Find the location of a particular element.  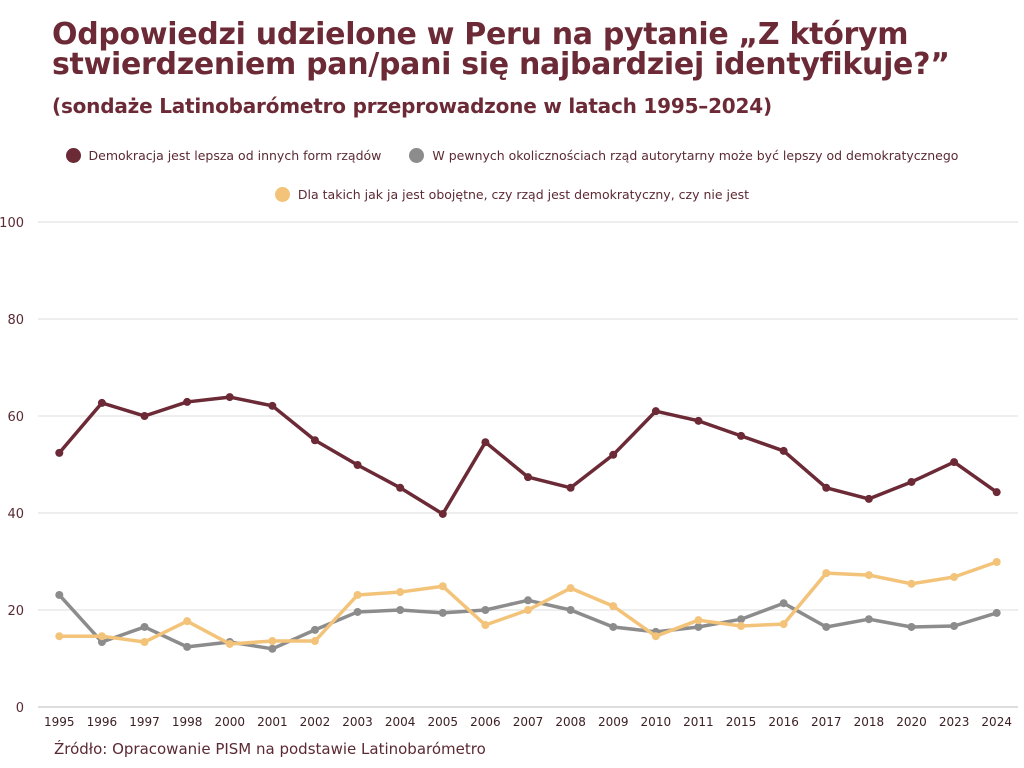

x-tick-label-2024: 2024 is located at coordinates (996, 722).